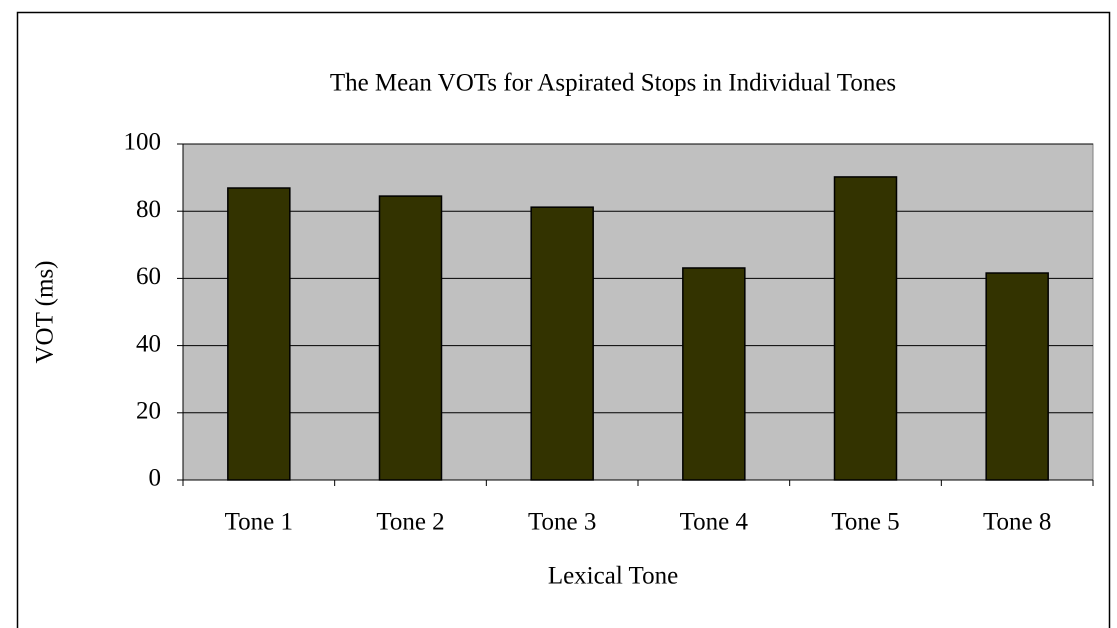 Image resolution: width=1117 pixels, height=628 pixels. I want to click on y-tick-label: 60, so click(148, 276).